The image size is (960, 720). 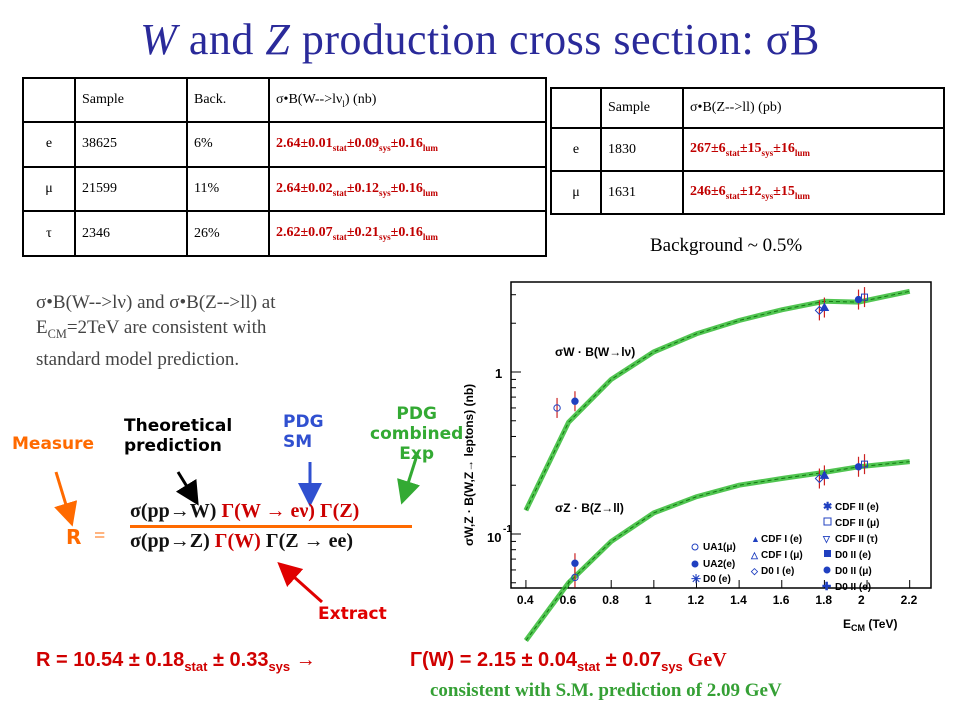 What do you see at coordinates (100, 536) in the screenshot?
I see `formula-equals: =` at bounding box center [100, 536].